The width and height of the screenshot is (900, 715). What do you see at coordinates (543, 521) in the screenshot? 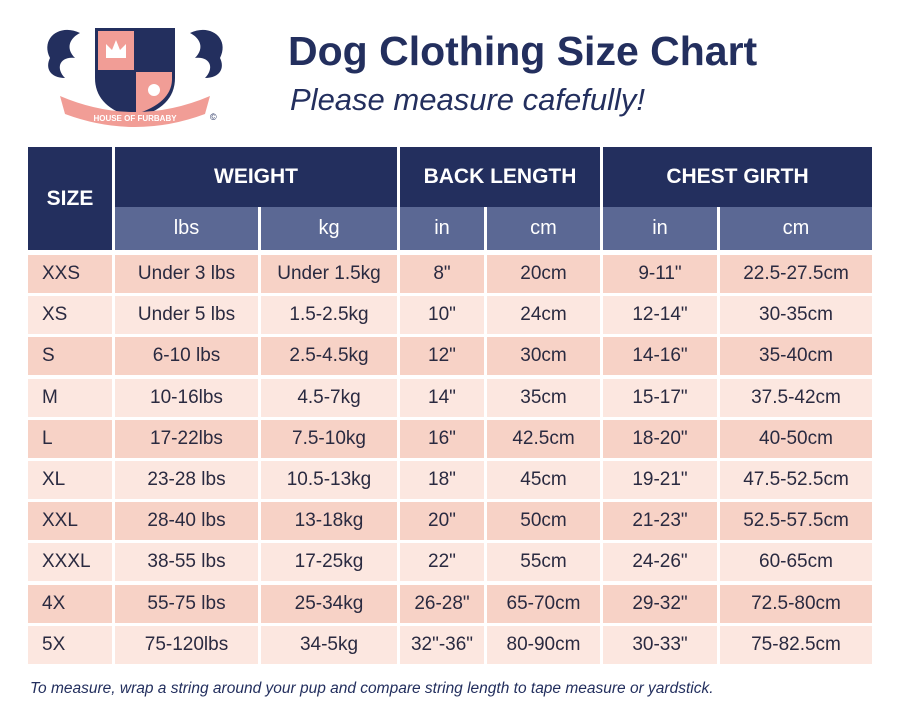
I see `table-cell: 50cm` at bounding box center [543, 521].